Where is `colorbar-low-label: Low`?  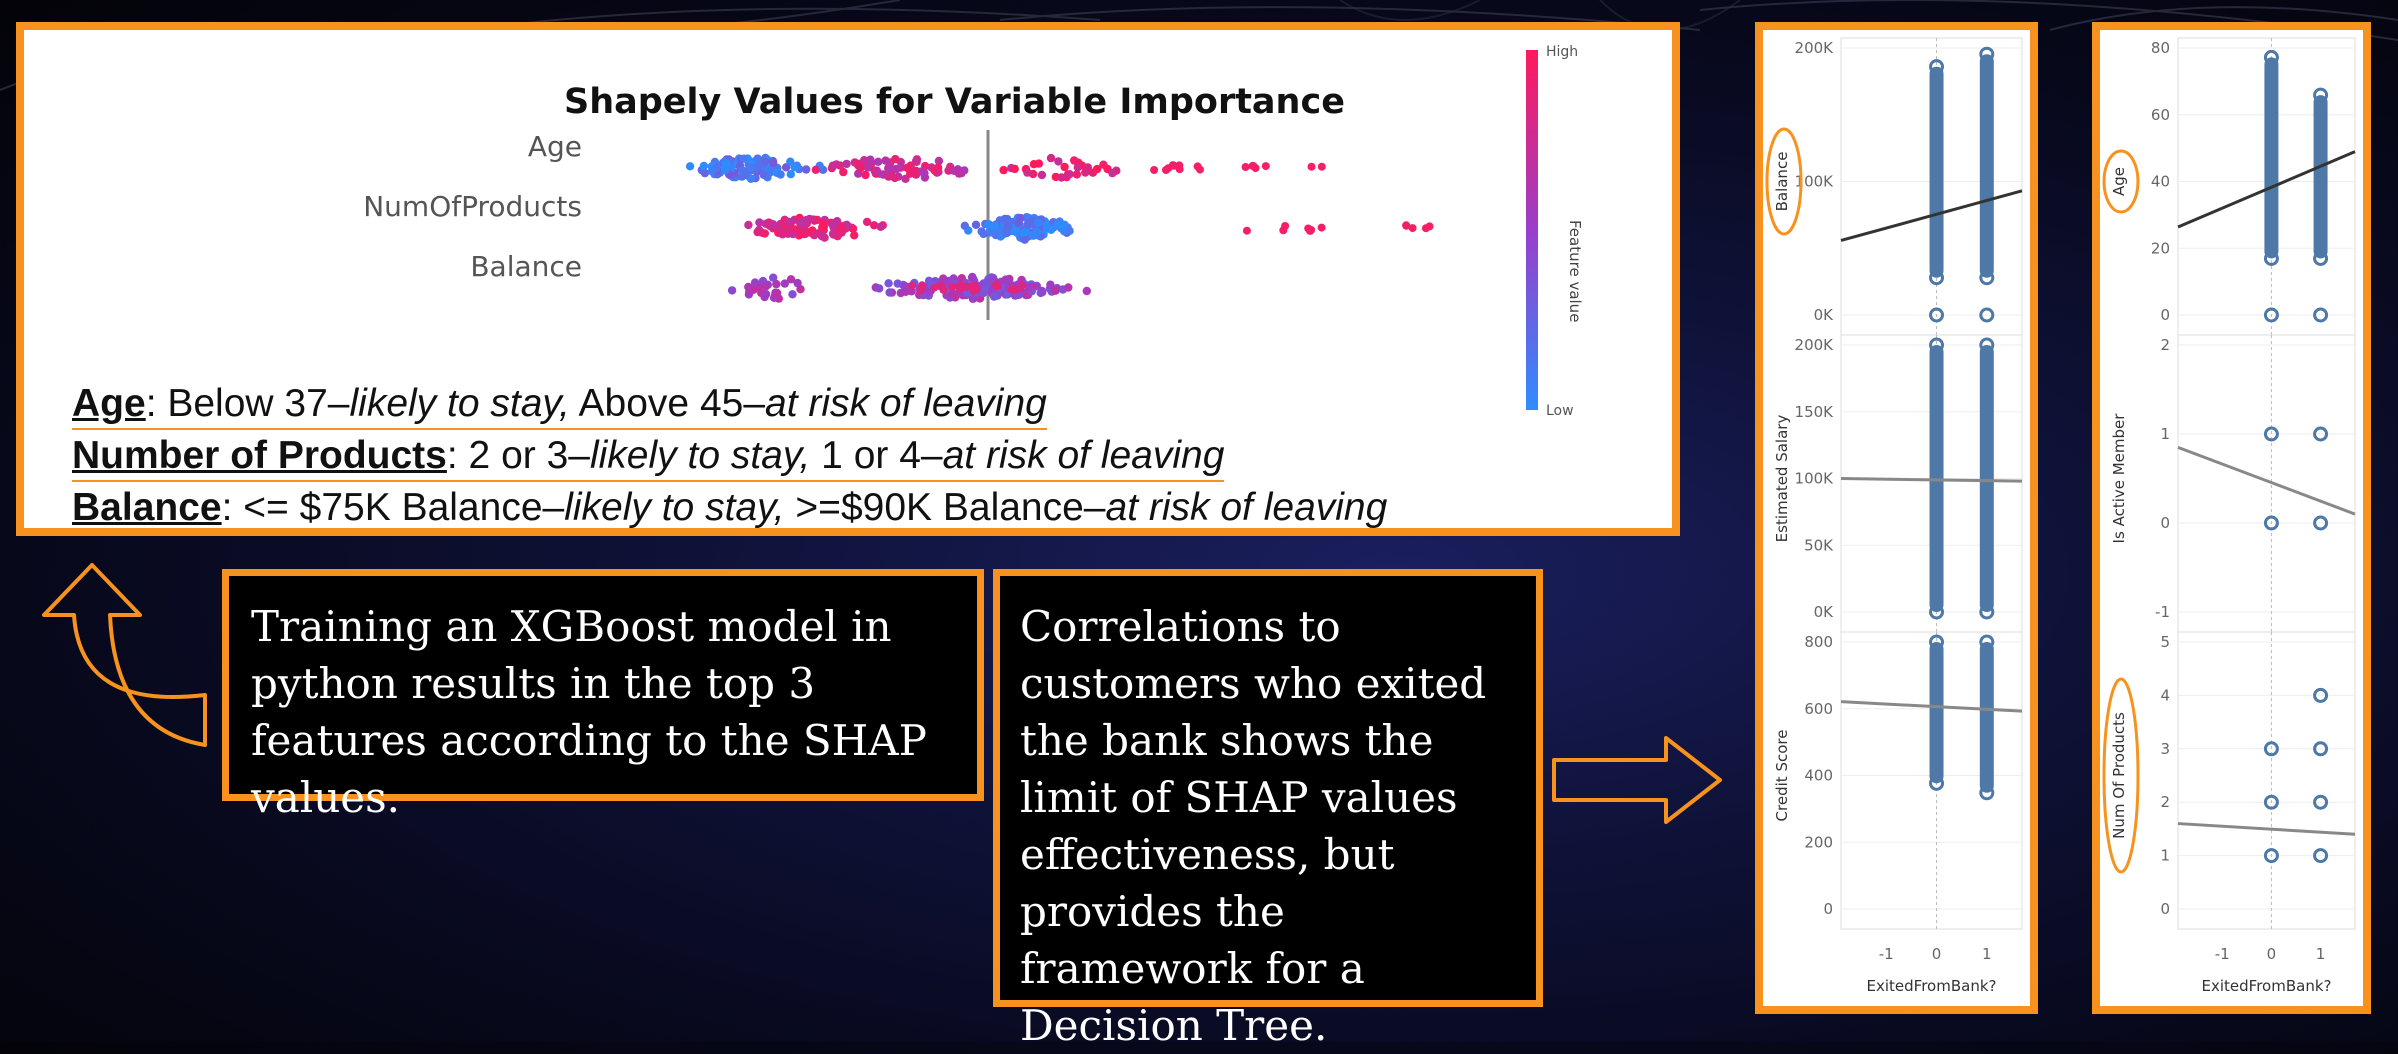
colorbar-low-label: Low is located at coordinates (1560, 411).